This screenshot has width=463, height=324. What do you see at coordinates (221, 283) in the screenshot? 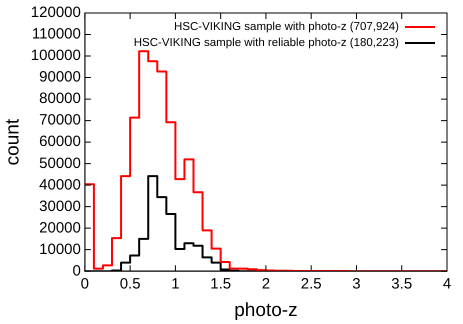
I see `x-tick-label: 1.5` at bounding box center [221, 283].